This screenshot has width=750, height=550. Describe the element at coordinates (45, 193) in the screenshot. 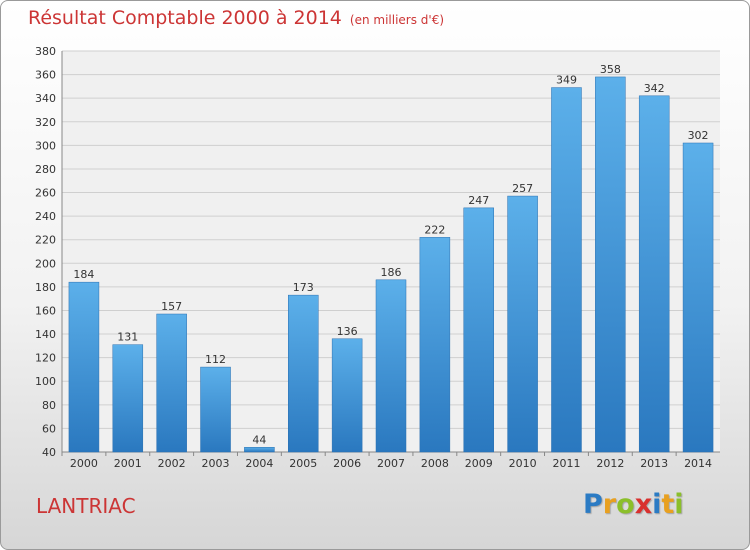

I see `y-tick-label: 260` at that location.